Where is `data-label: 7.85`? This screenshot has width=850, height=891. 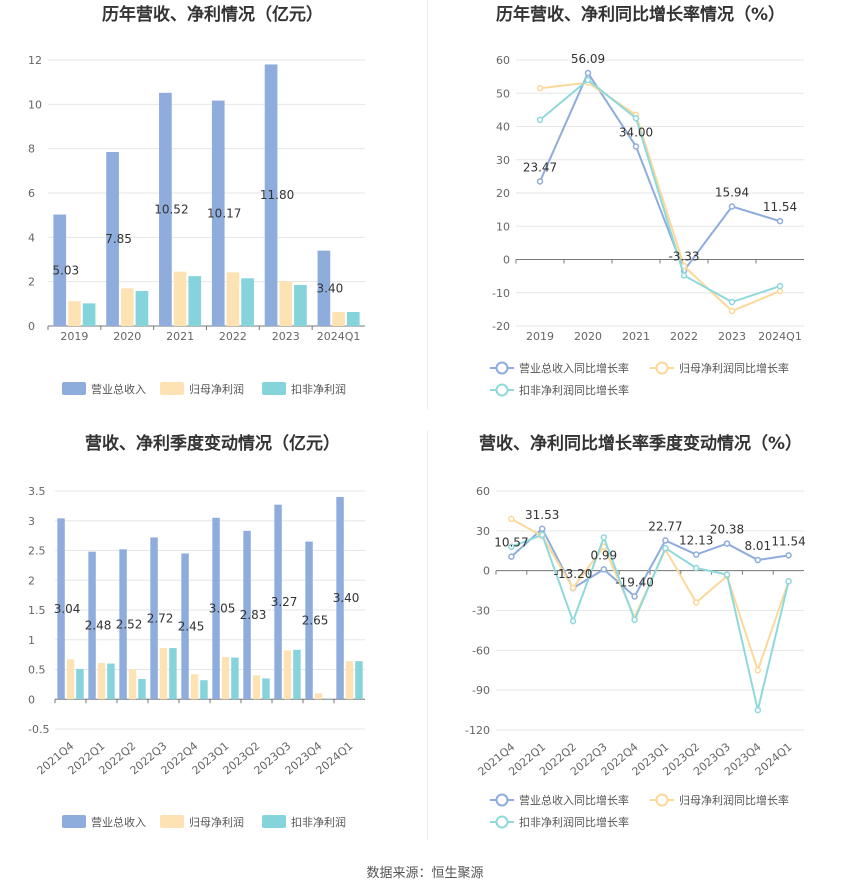 data-label: 7.85 is located at coordinates (118, 239).